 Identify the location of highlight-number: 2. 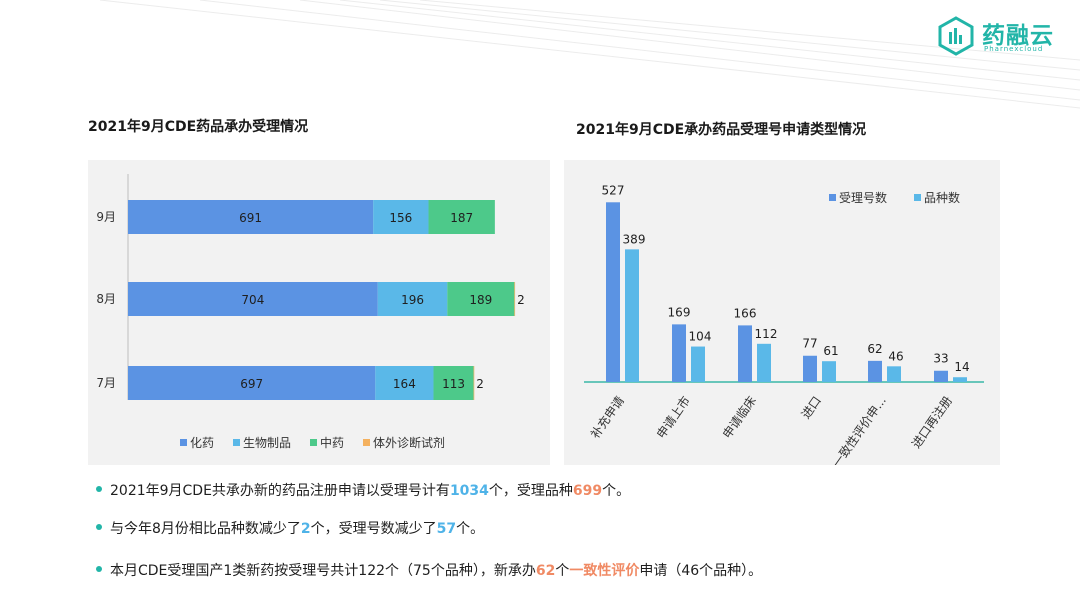
(305, 529).